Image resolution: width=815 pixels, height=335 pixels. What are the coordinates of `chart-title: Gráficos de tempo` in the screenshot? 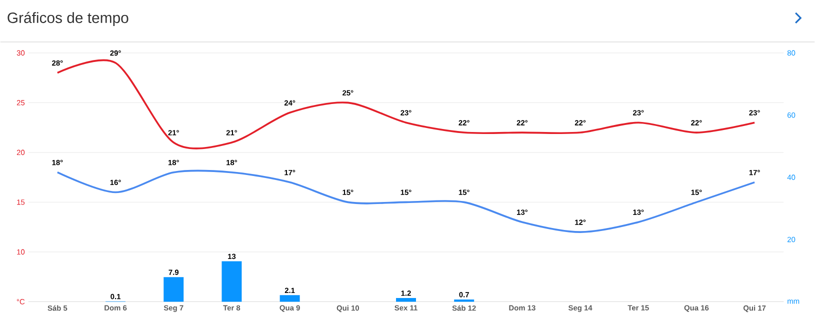 It's located at (68, 19).